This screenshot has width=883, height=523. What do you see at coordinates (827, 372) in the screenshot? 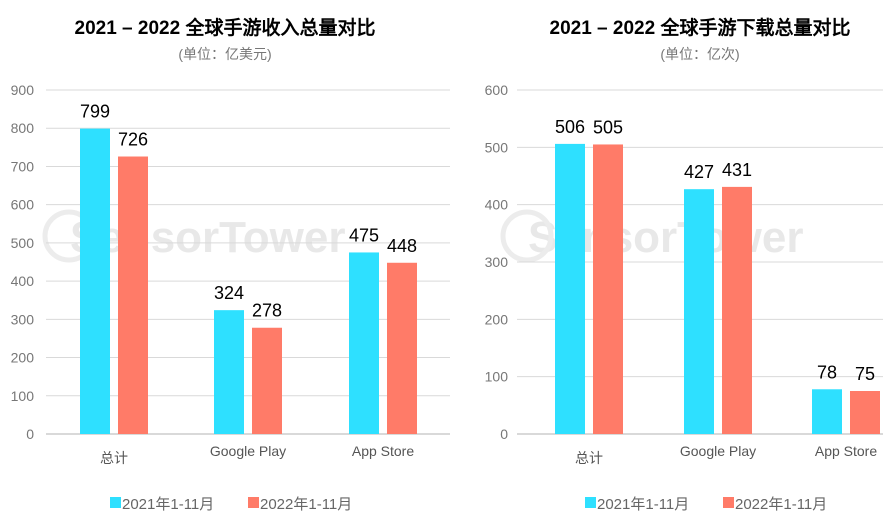
I see `data-label: 78` at bounding box center [827, 372].